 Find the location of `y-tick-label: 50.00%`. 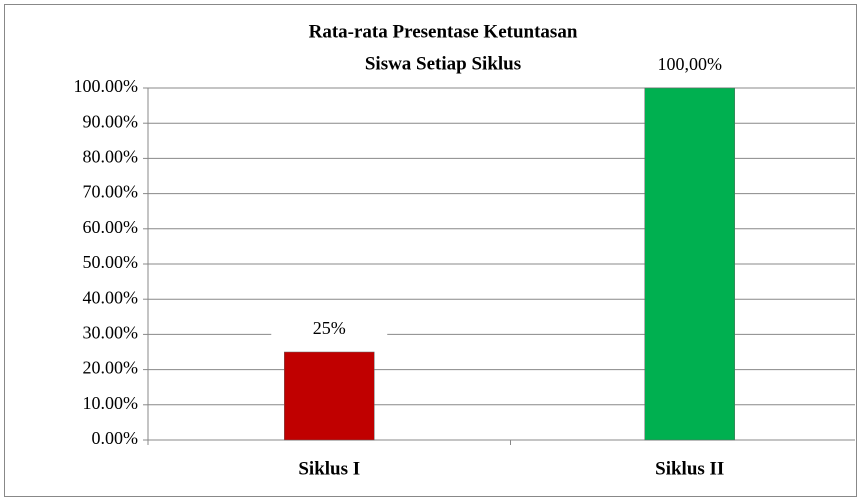

y-tick-label: 50.00% is located at coordinates (111, 262).